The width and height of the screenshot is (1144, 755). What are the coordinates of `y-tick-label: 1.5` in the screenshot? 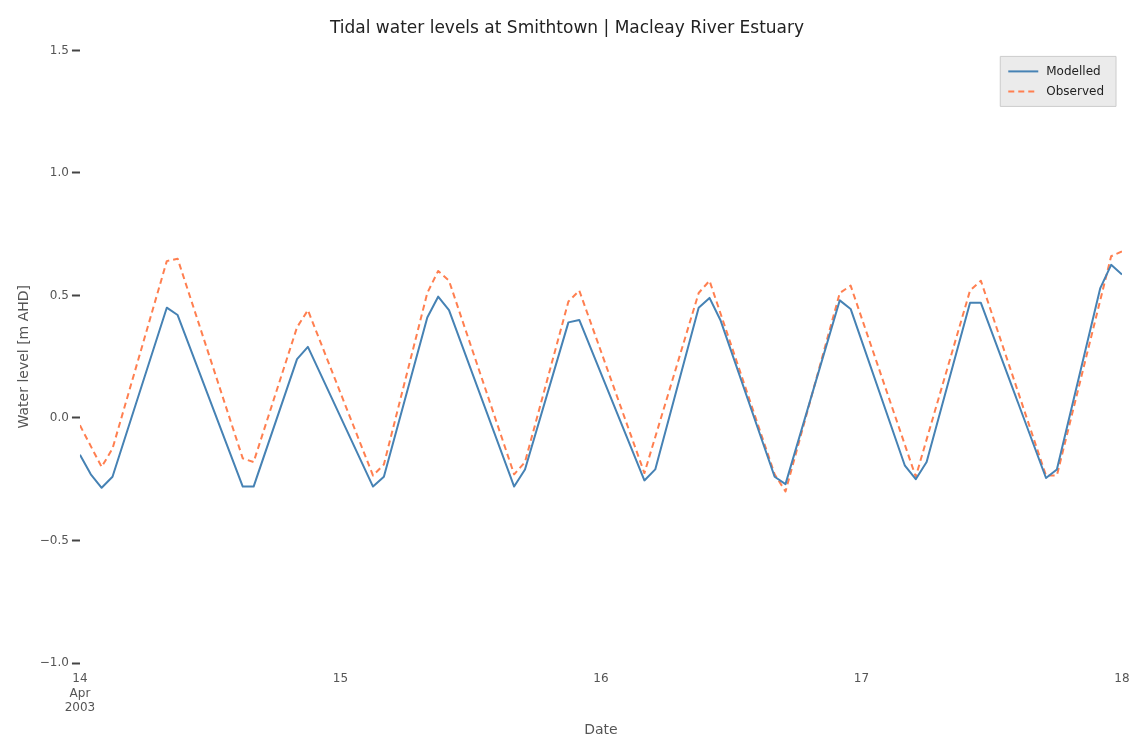 It's located at (59, 49).